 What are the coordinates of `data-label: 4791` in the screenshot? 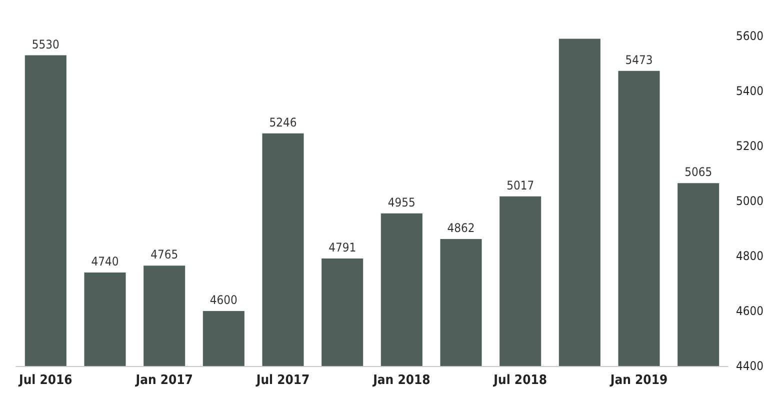 It's located at (342, 247).